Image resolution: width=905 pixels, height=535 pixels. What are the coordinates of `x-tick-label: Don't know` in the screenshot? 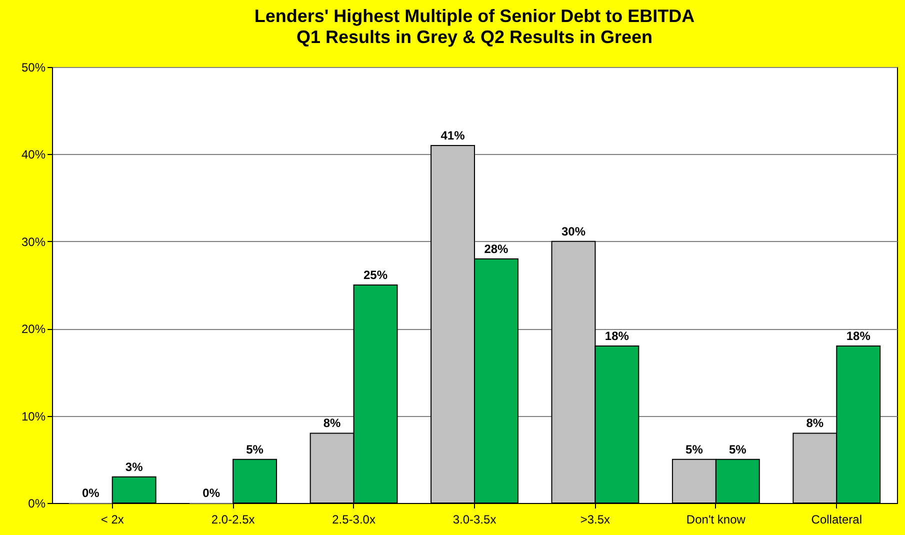 It's located at (716, 519).